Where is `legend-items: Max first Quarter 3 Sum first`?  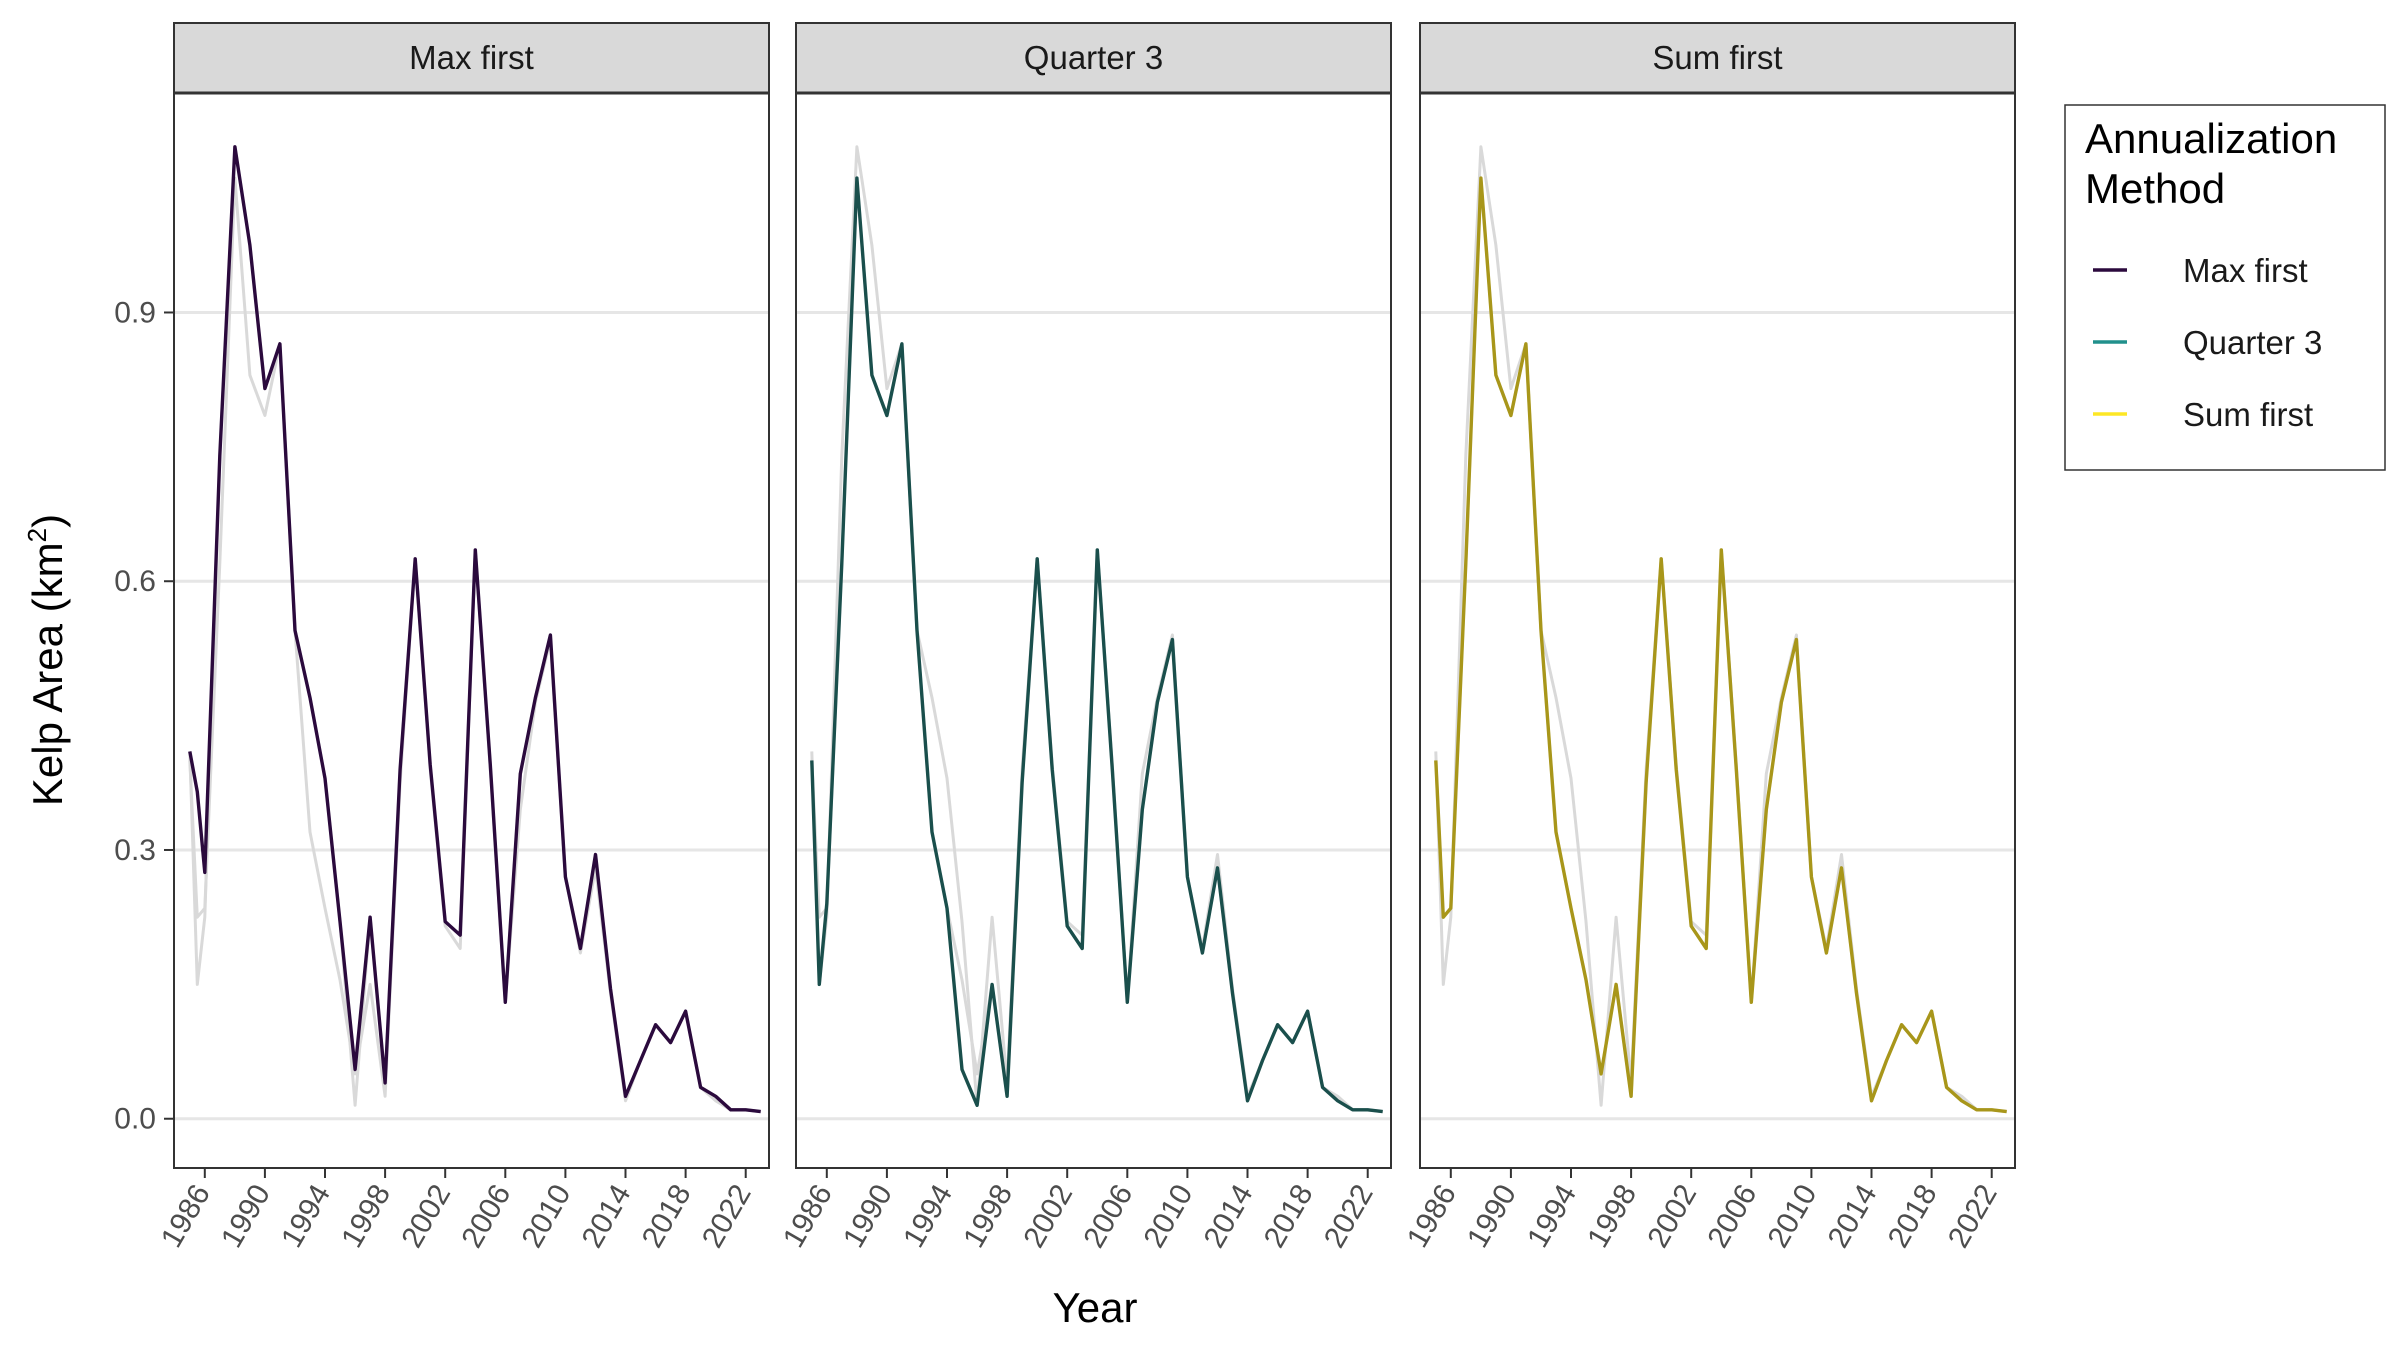 legend-items: Max first Quarter 3 Sum first is located at coordinates (2207, 342).